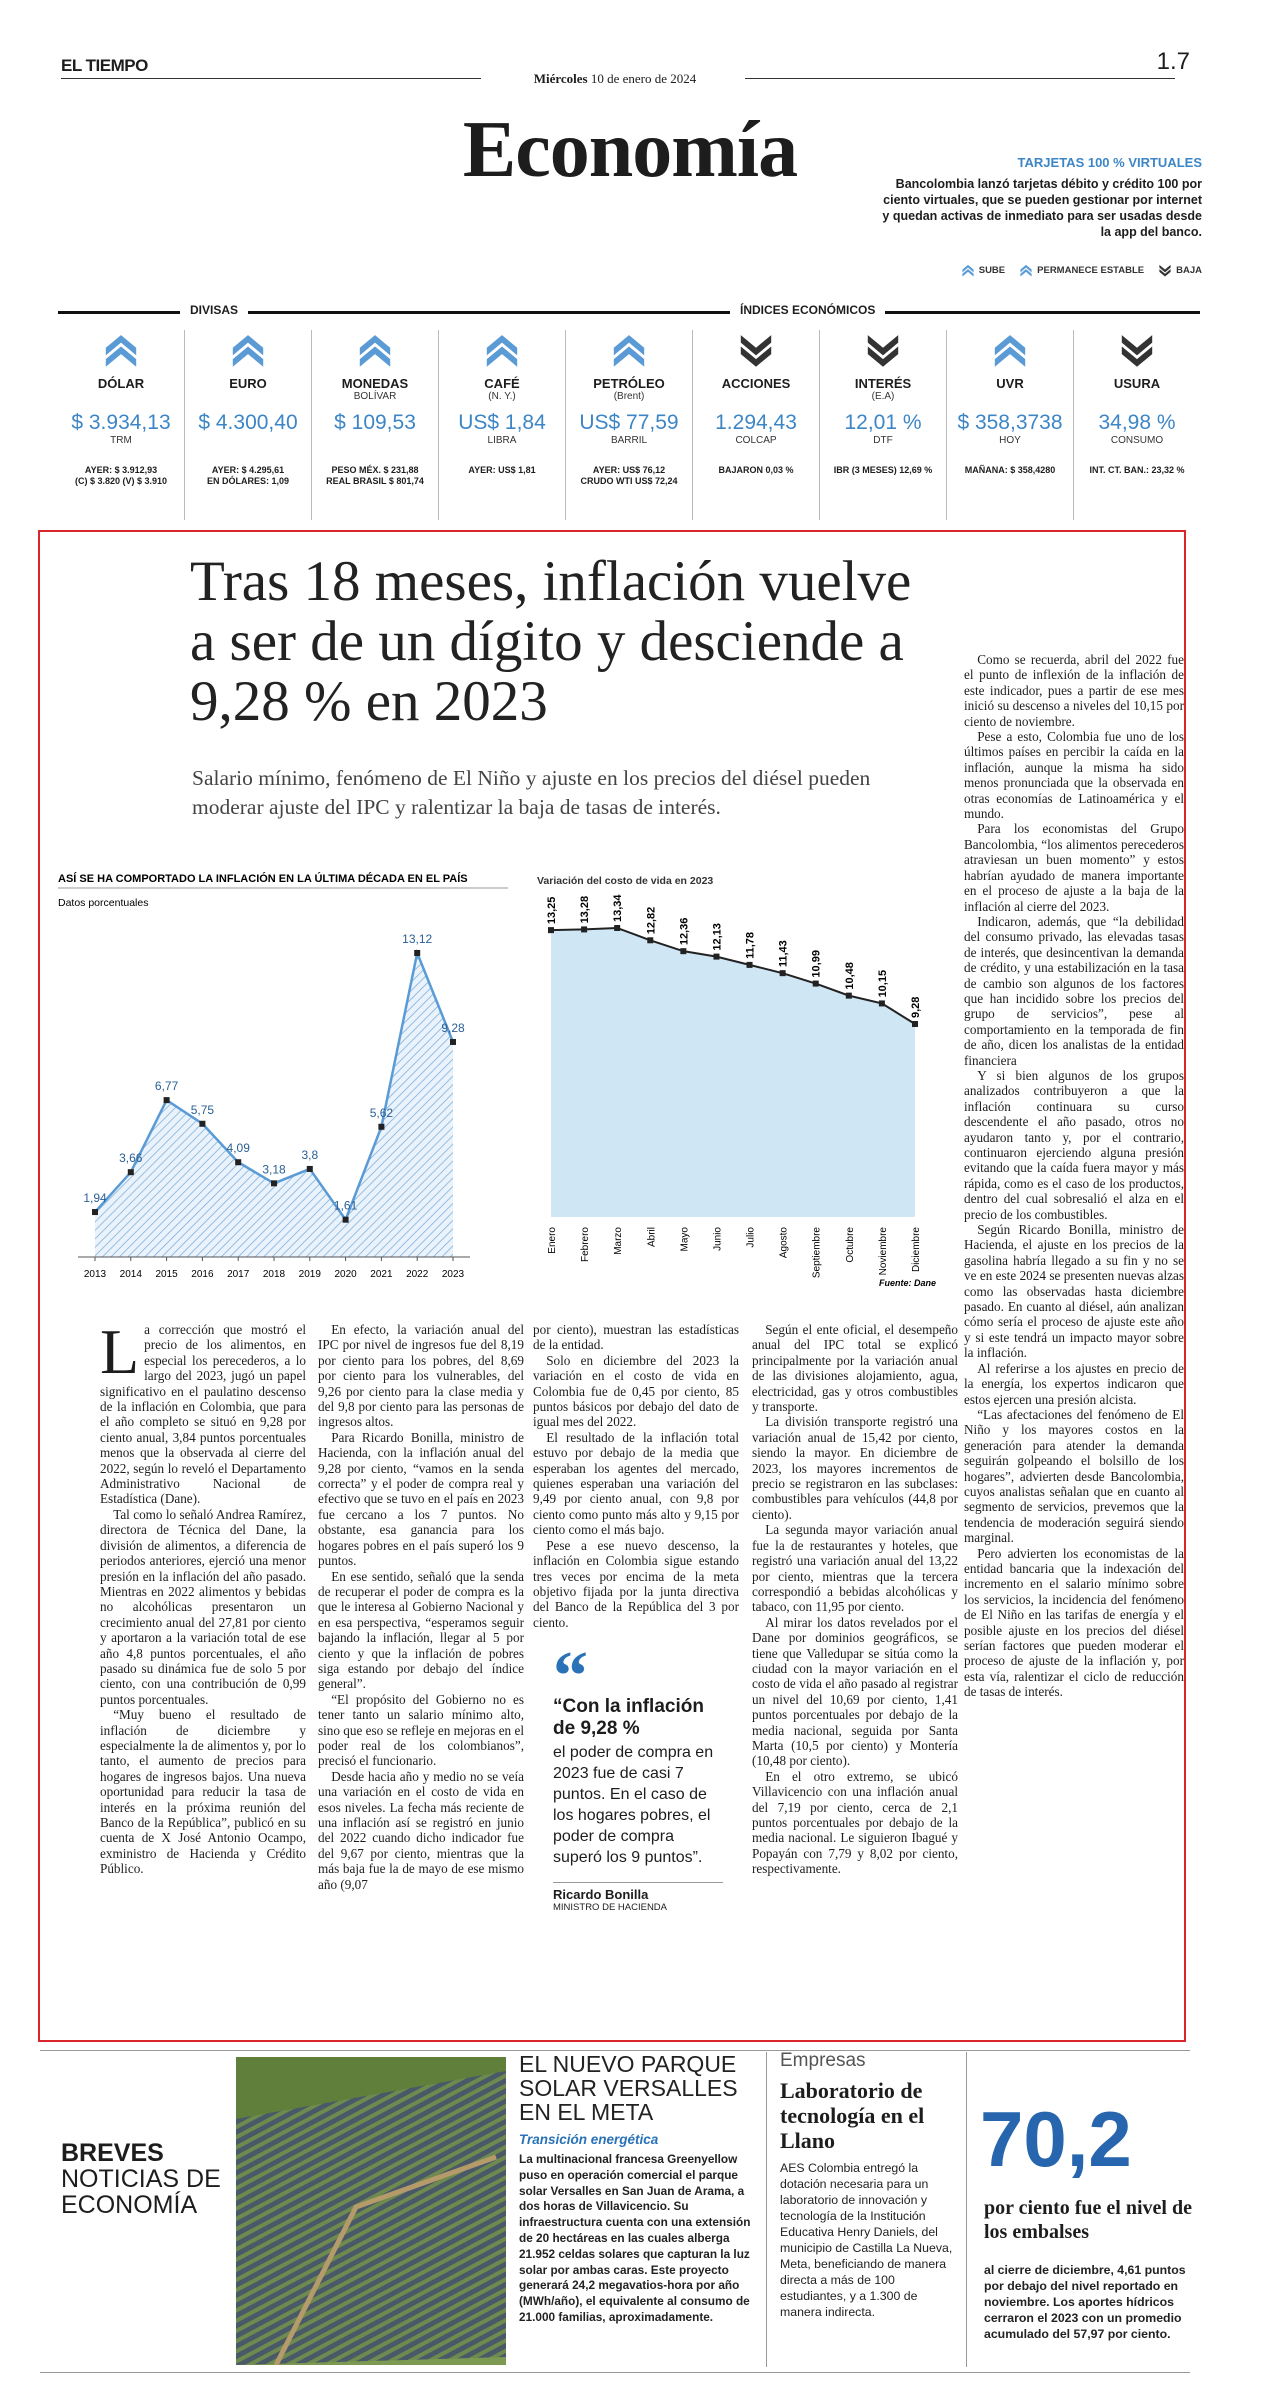 The image size is (1269, 2407). I want to click on indicator-note: MAÑANA: $ 358,4280, so click(1010, 470).